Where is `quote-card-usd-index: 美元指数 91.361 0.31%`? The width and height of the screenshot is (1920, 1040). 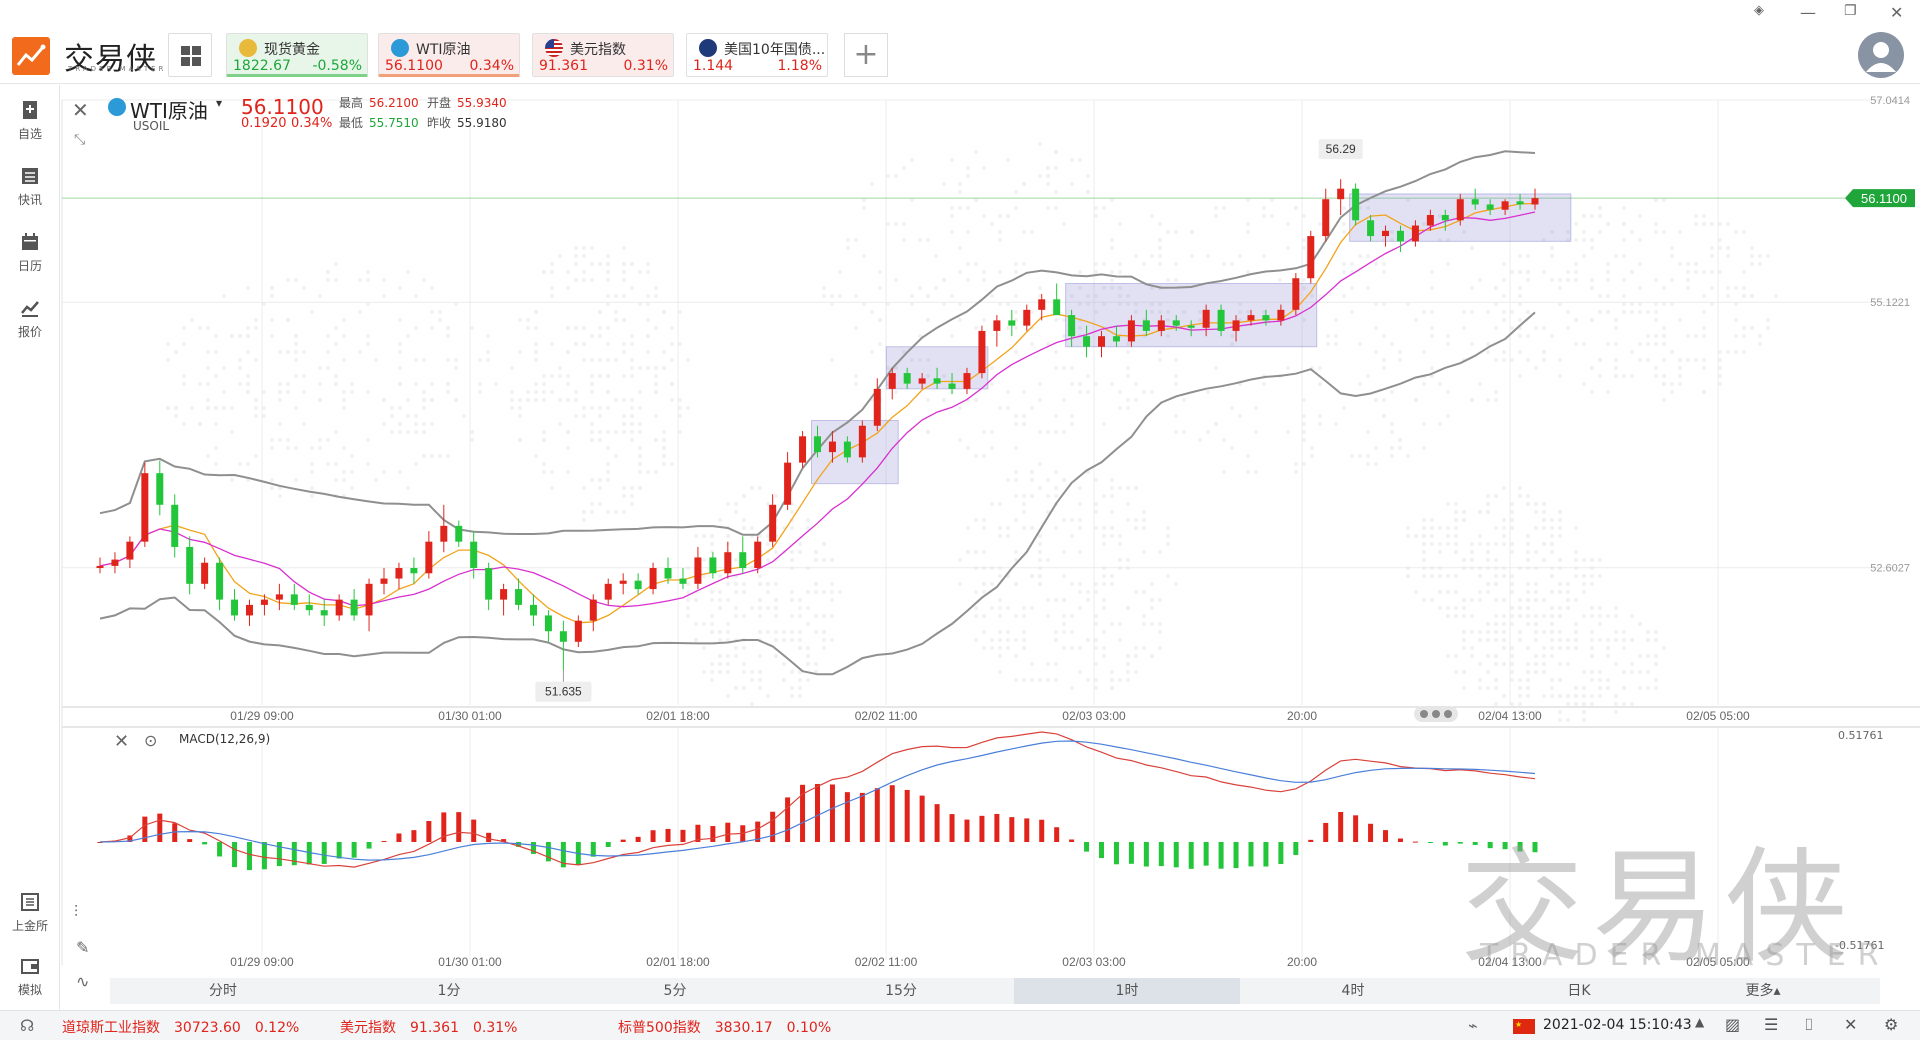
quote-card-usd-index: 美元指数 91.361 0.31% is located at coordinates (603, 55).